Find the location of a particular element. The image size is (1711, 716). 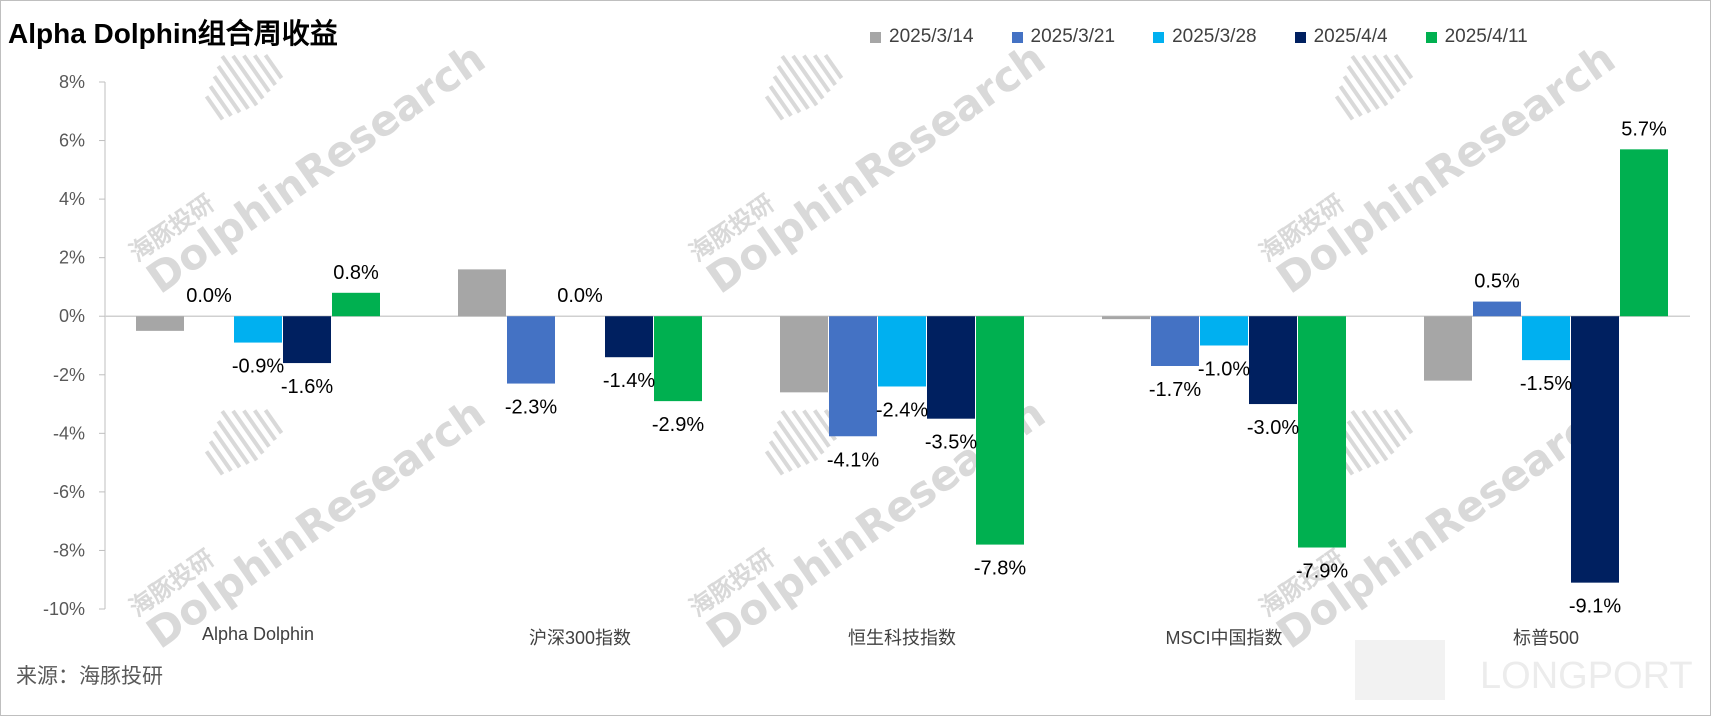

y-tick-label: 4% is located at coordinates (72, 199).